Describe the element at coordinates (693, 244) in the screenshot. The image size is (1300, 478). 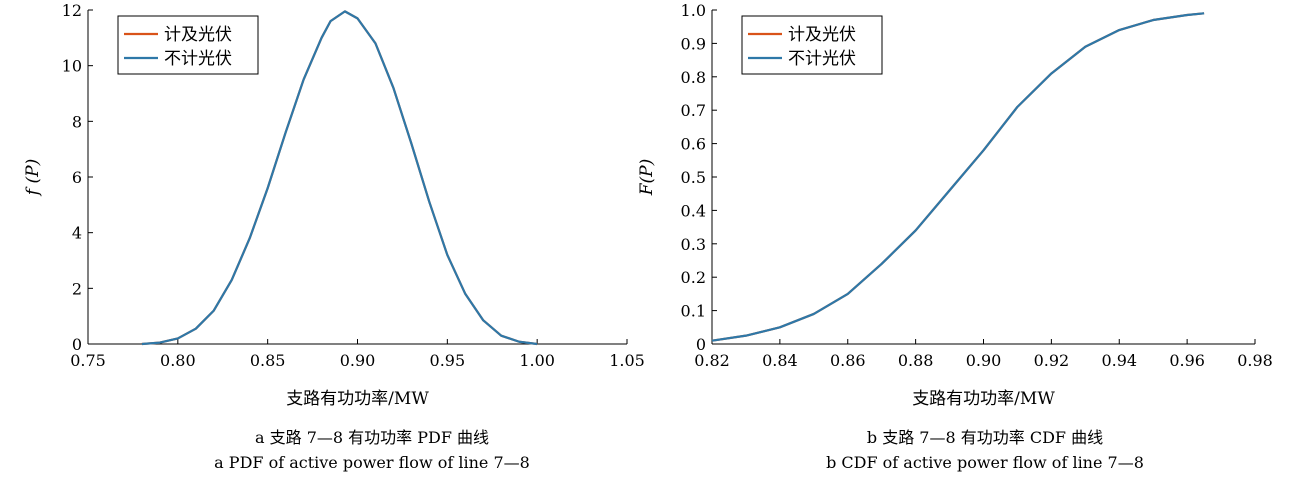
I see `y-tick-label: 0.3` at that location.